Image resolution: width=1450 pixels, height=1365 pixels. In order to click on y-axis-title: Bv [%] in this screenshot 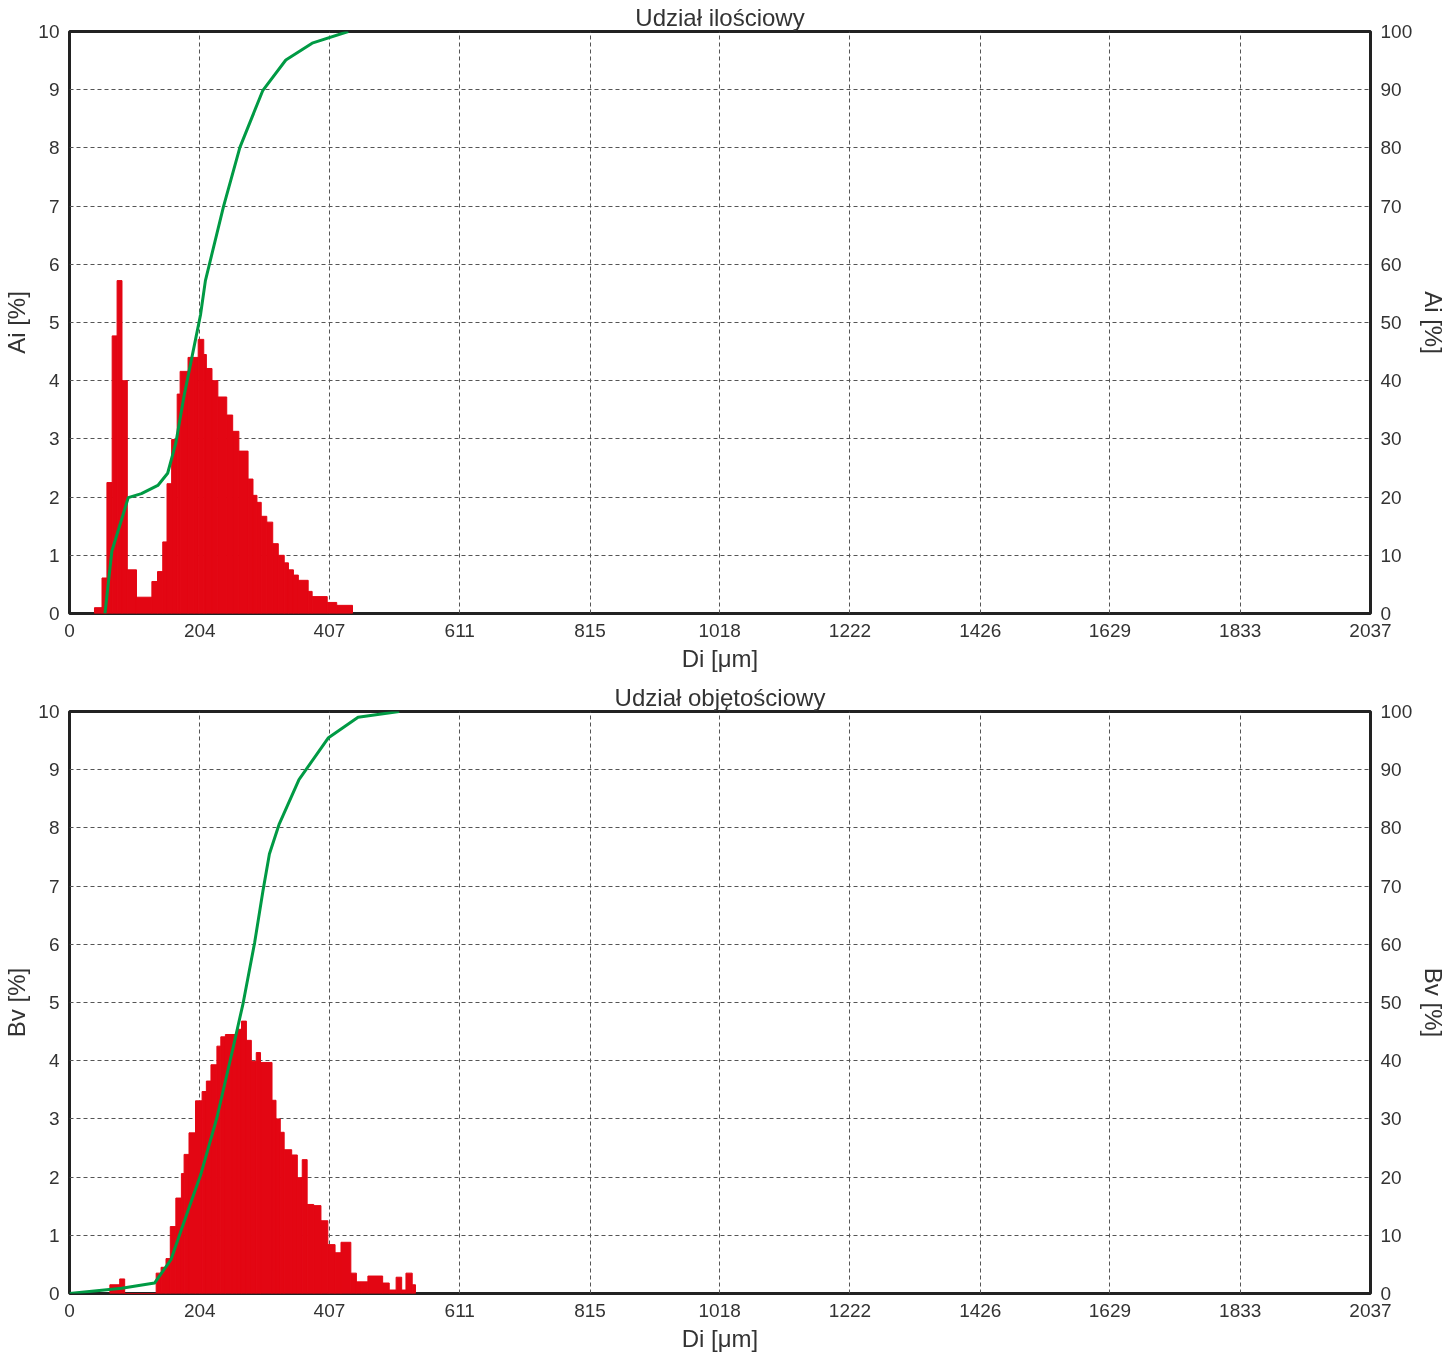, I will do `click(17, 1002)`.